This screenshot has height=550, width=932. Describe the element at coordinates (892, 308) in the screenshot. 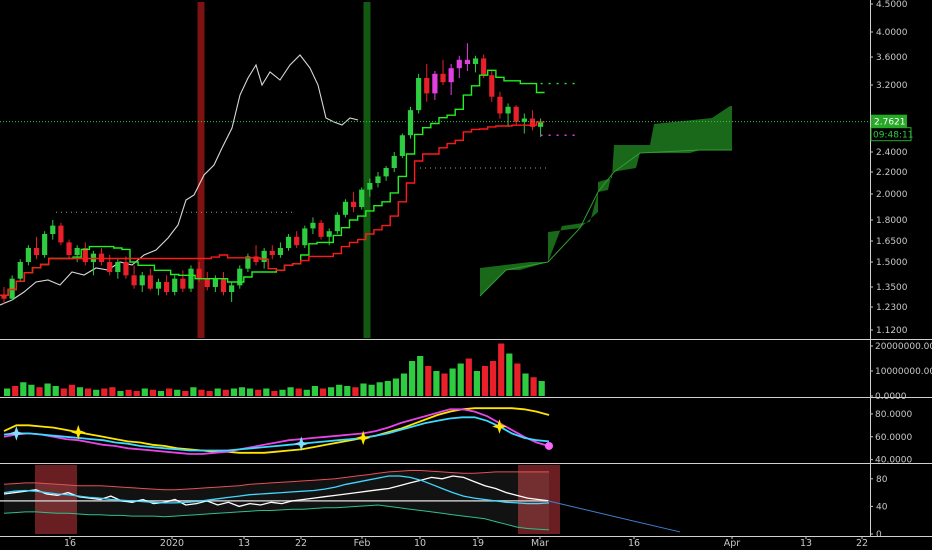

I see `price-tick-label: 1.2300` at that location.